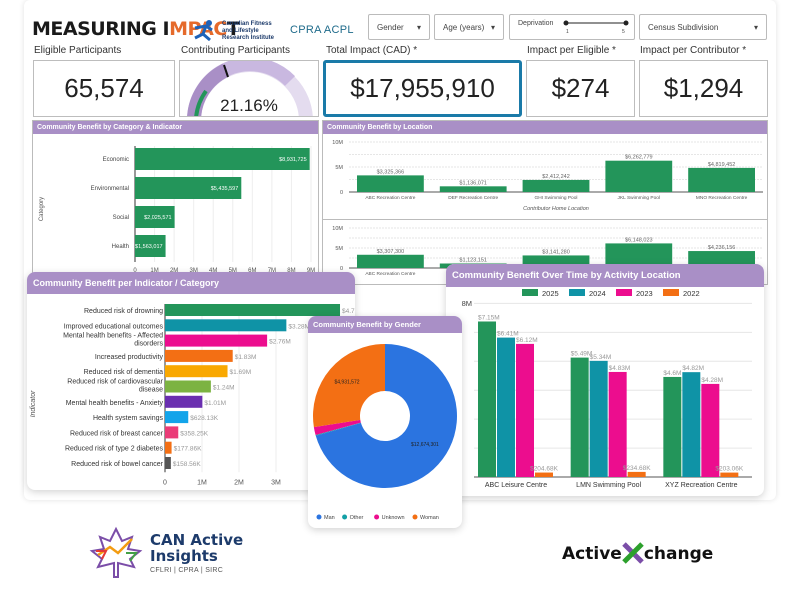 The height and width of the screenshot is (600, 800). What do you see at coordinates (348, 311) in the screenshot?
I see `bar-value-label: $4.73M` at bounding box center [348, 311].